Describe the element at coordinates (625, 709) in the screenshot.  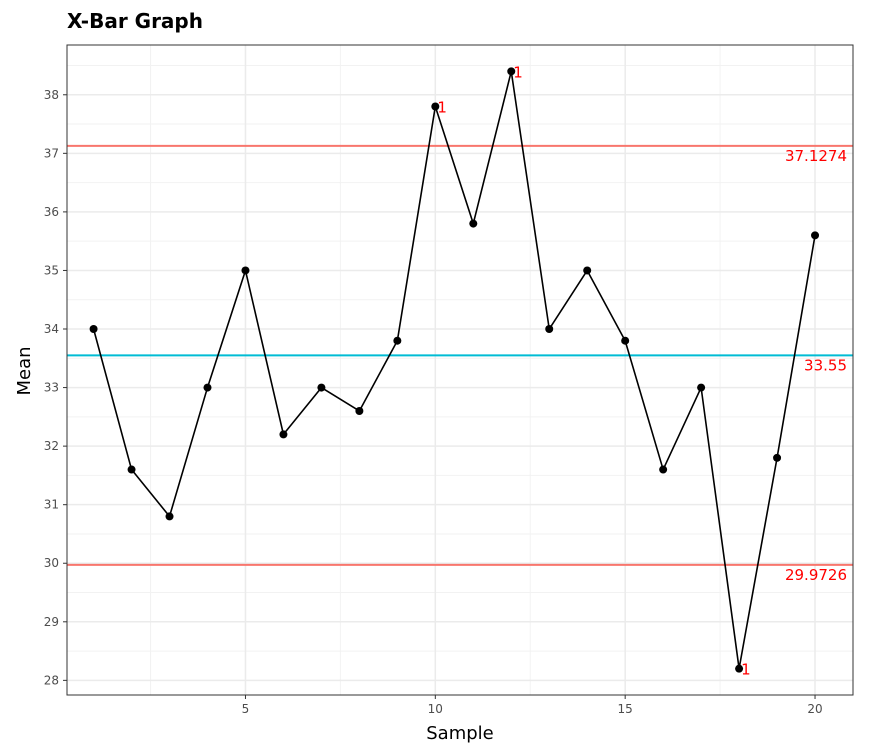
I see `x-tick-label: 15` at that location.